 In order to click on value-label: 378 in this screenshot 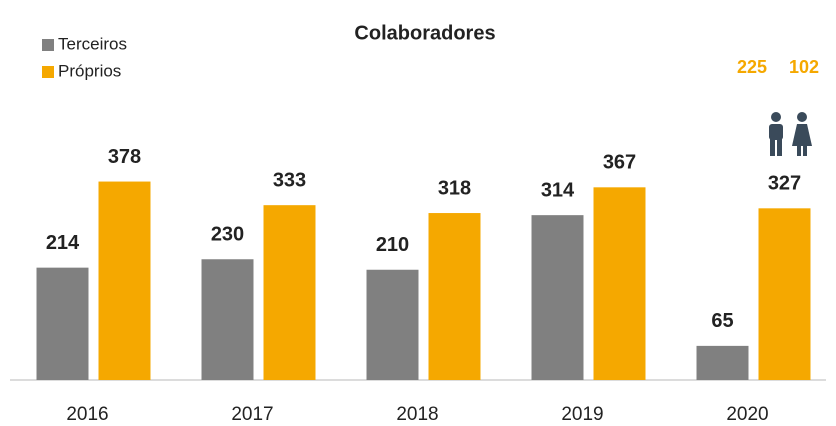, I will do `click(124, 157)`.